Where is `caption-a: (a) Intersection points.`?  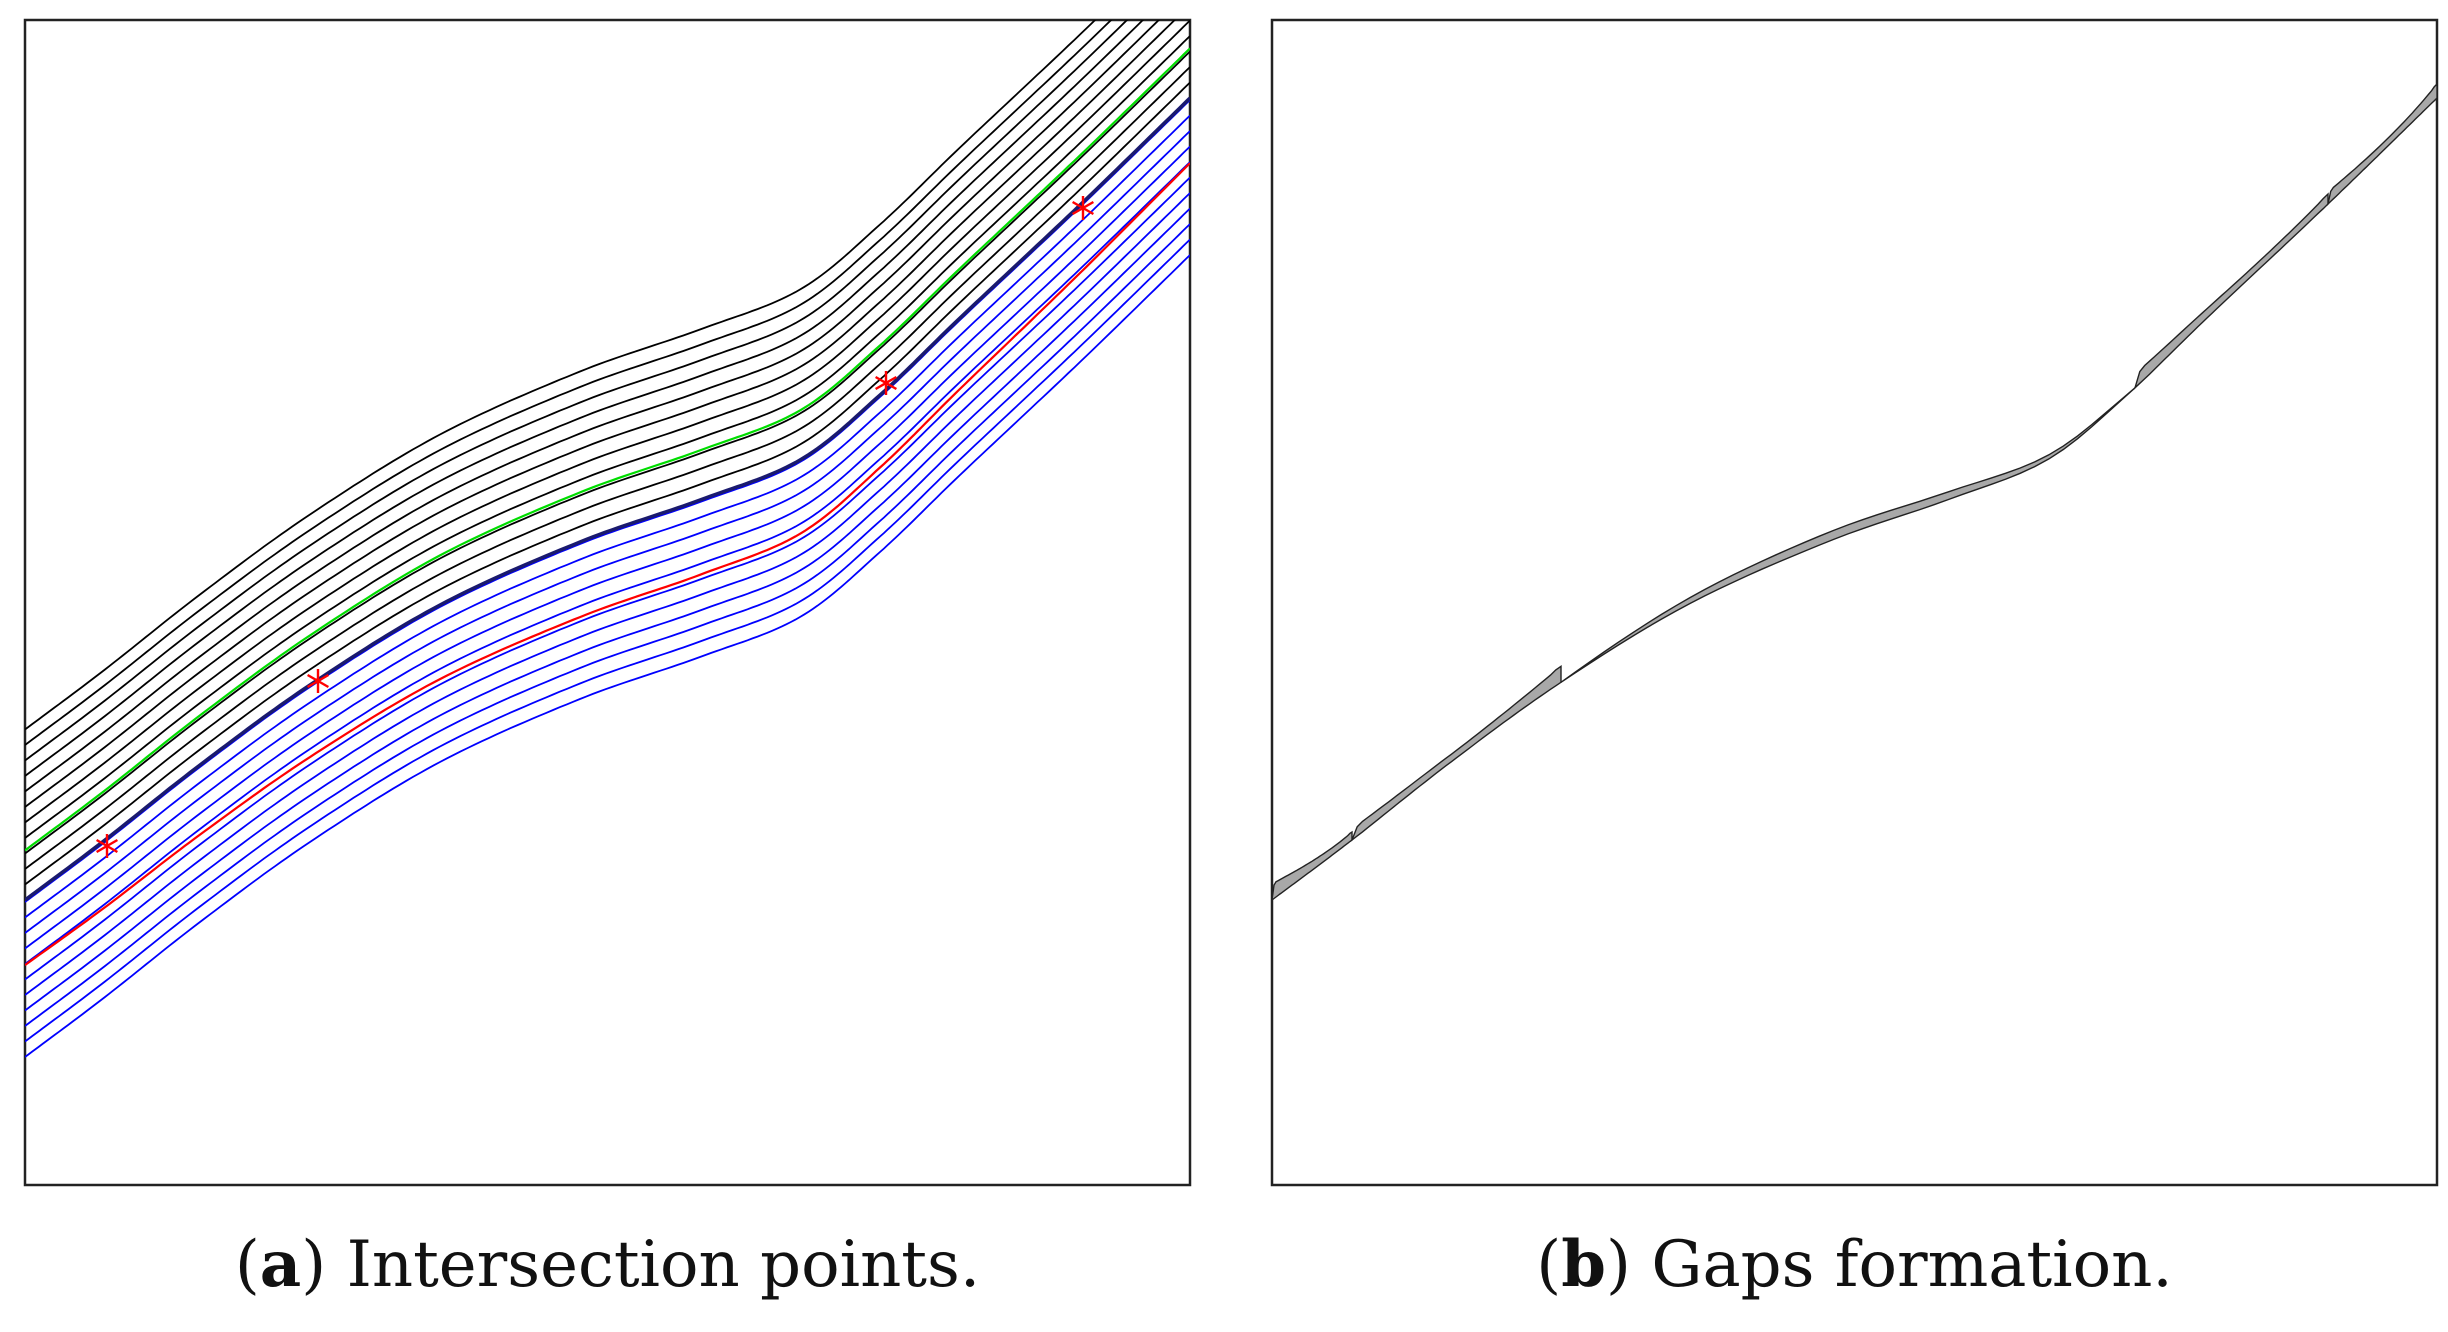 caption-a: (a) Intersection points. is located at coordinates (607, 1264).